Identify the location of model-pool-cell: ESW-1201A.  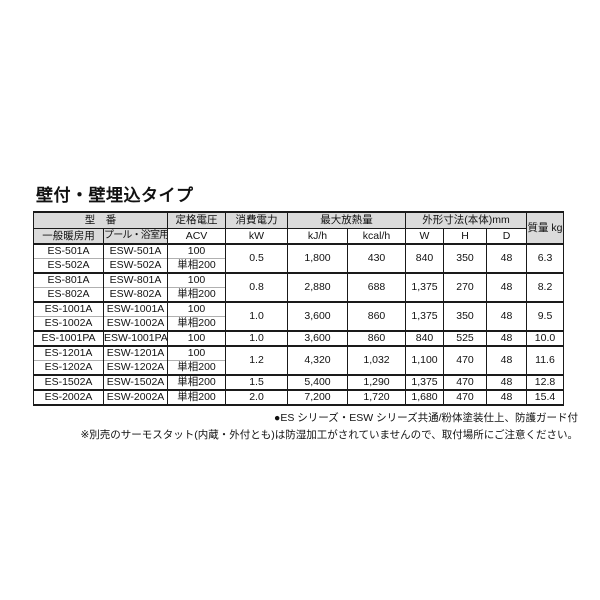
(135, 353).